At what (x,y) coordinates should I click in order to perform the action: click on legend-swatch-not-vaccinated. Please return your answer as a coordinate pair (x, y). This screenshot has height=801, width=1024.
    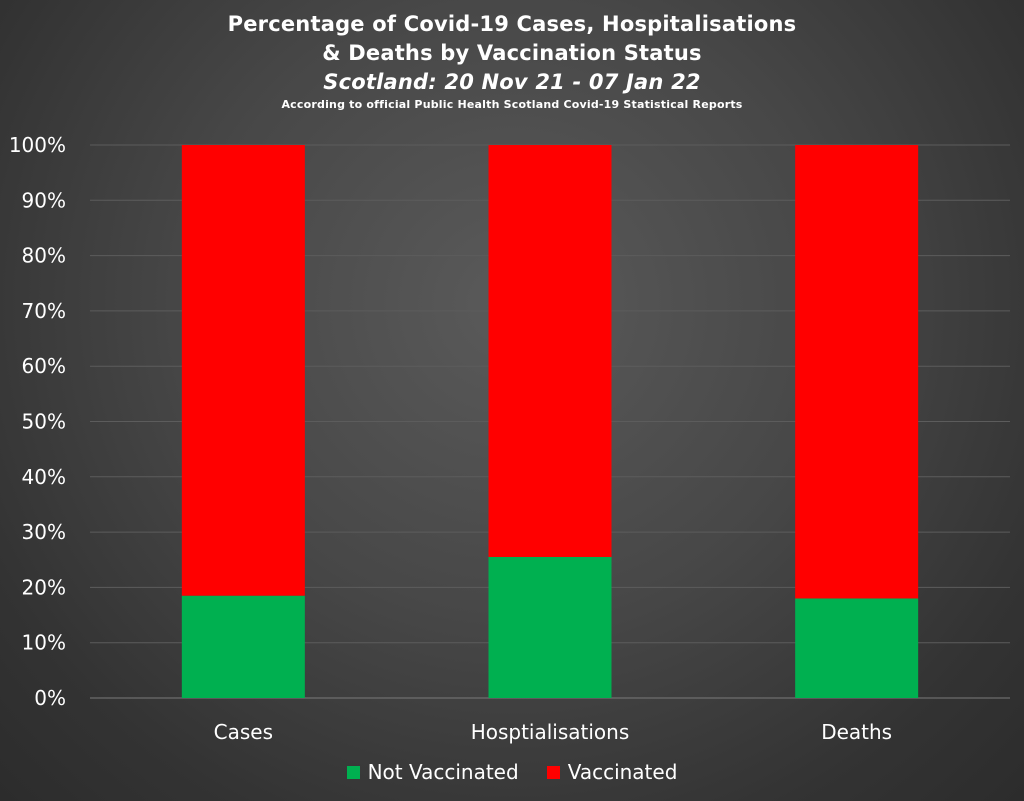
    Looking at the image, I should click on (353, 772).